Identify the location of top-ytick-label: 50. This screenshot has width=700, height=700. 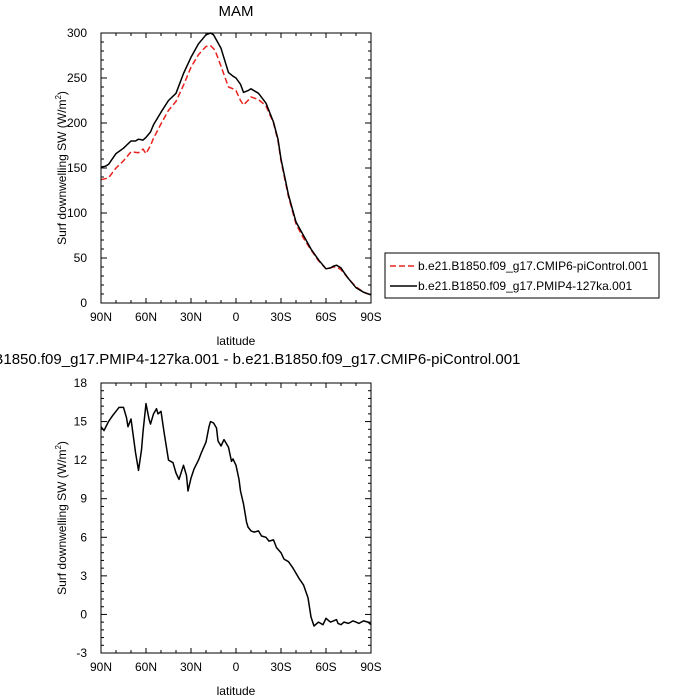
(81, 258).